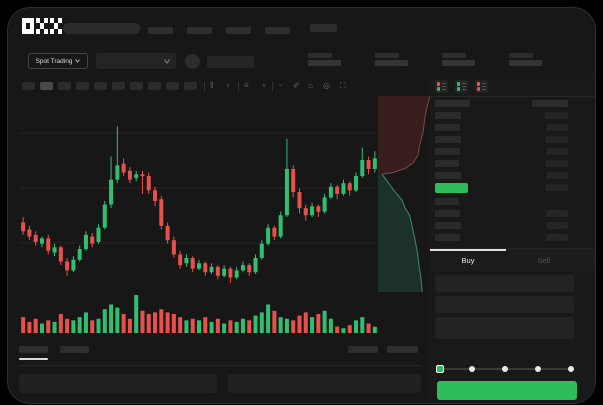  What do you see at coordinates (101, 28) in the screenshot?
I see `search-input` at bounding box center [101, 28].